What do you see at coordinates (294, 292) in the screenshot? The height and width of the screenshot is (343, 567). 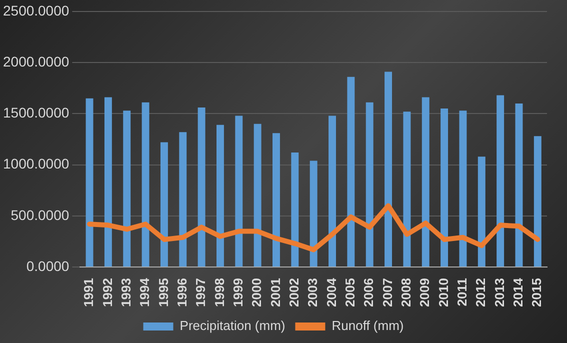 I see `x-tick-label: 2002` at bounding box center [294, 292].